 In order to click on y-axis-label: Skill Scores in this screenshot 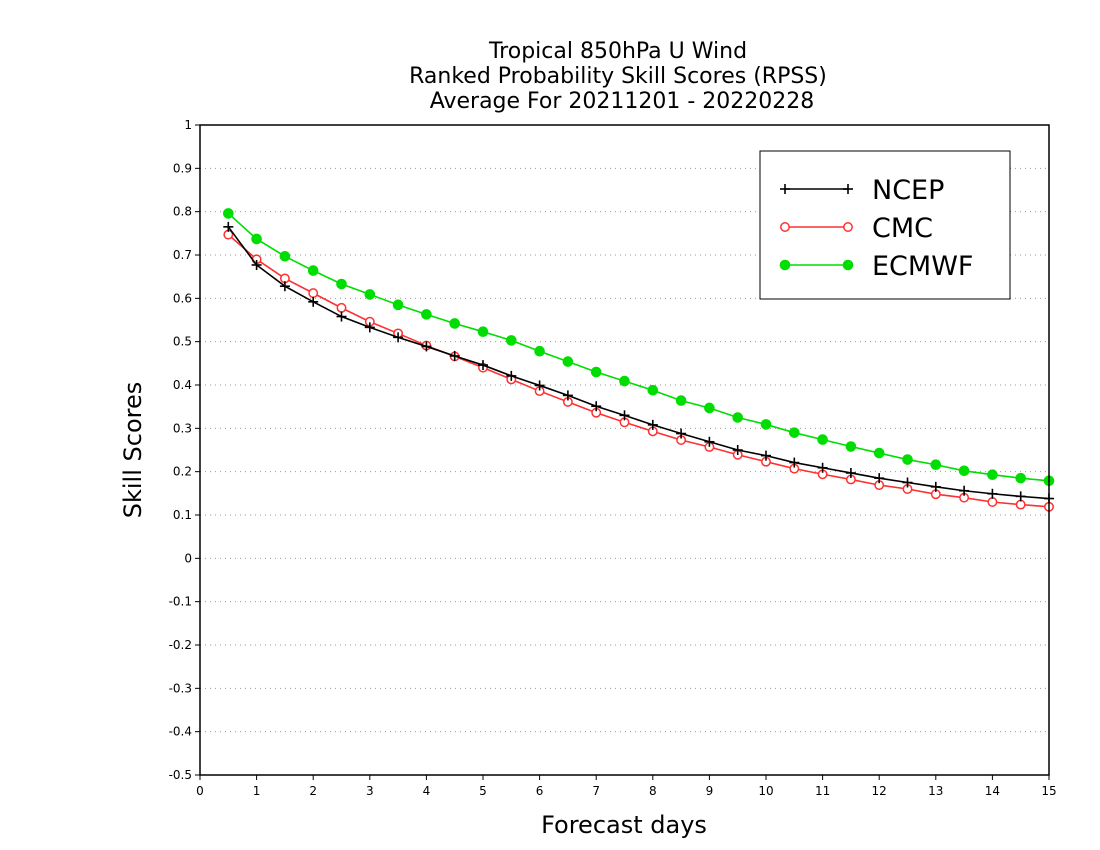, I will do `click(133, 450)`.